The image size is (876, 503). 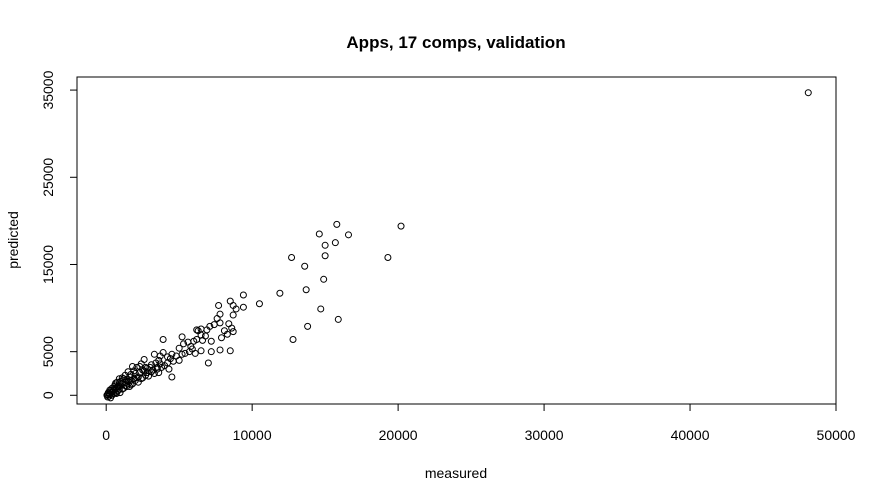 I want to click on y-tick-label: 0, so click(x=48, y=395).